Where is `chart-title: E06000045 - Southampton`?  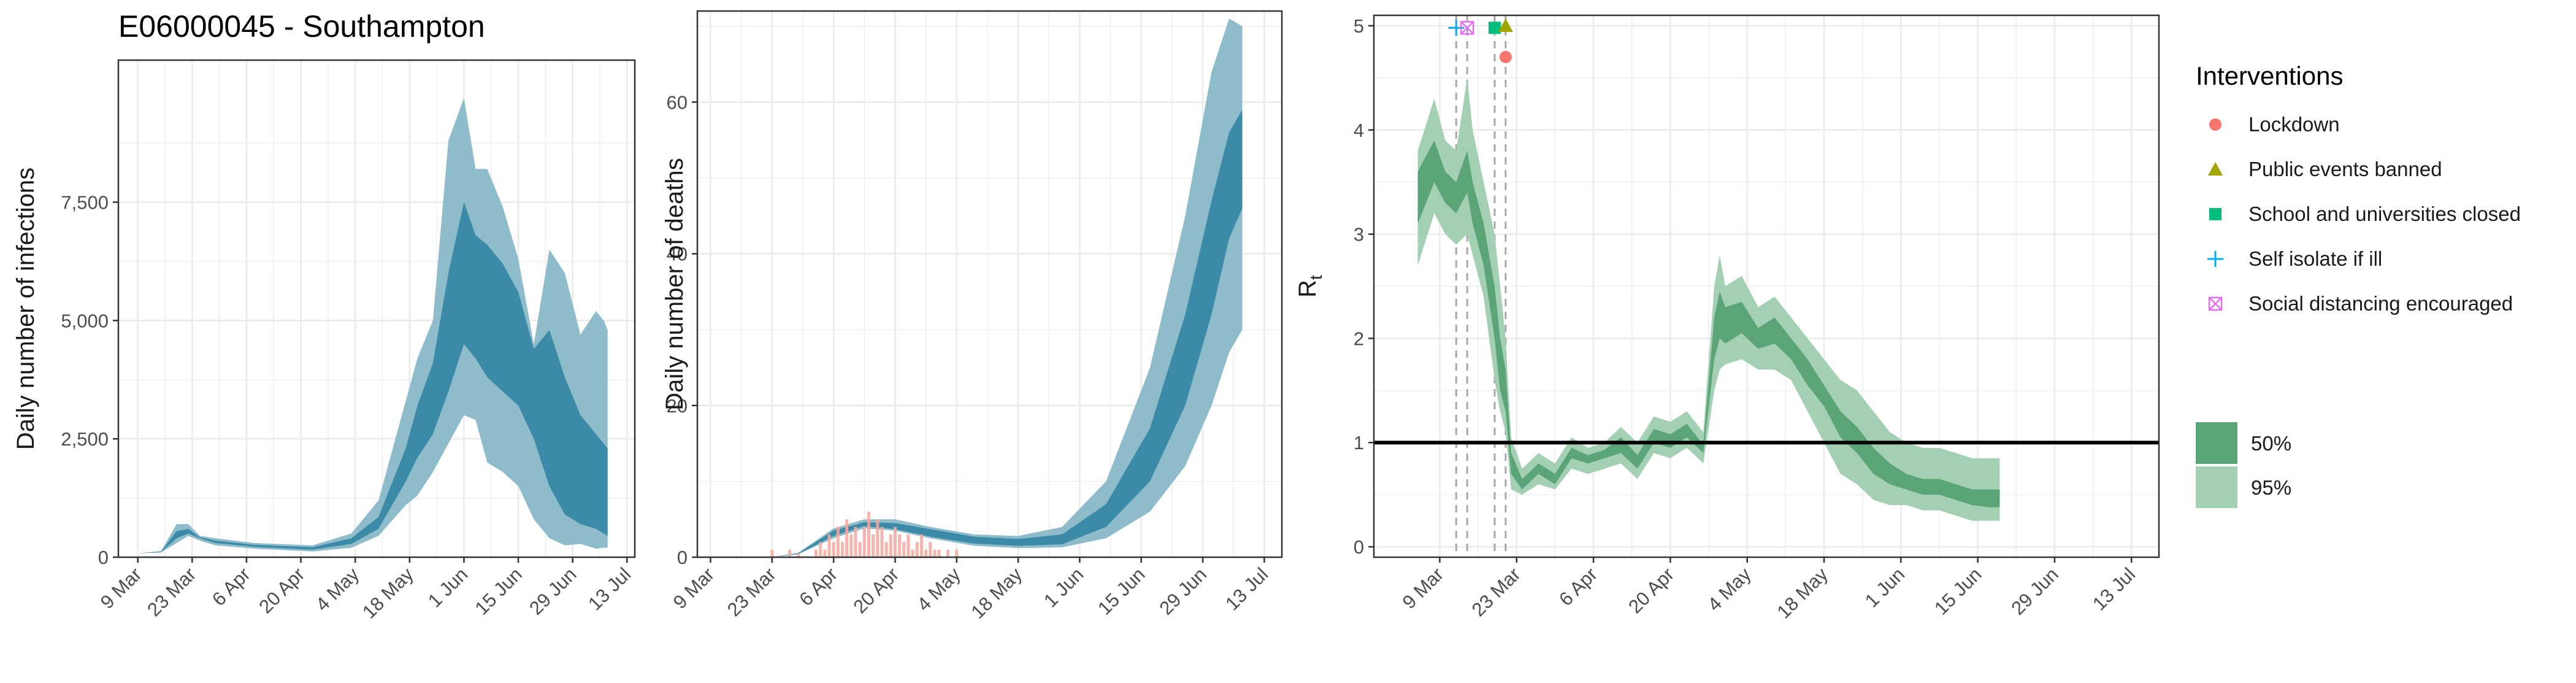 chart-title: E06000045 - Southampton is located at coordinates (301, 26).